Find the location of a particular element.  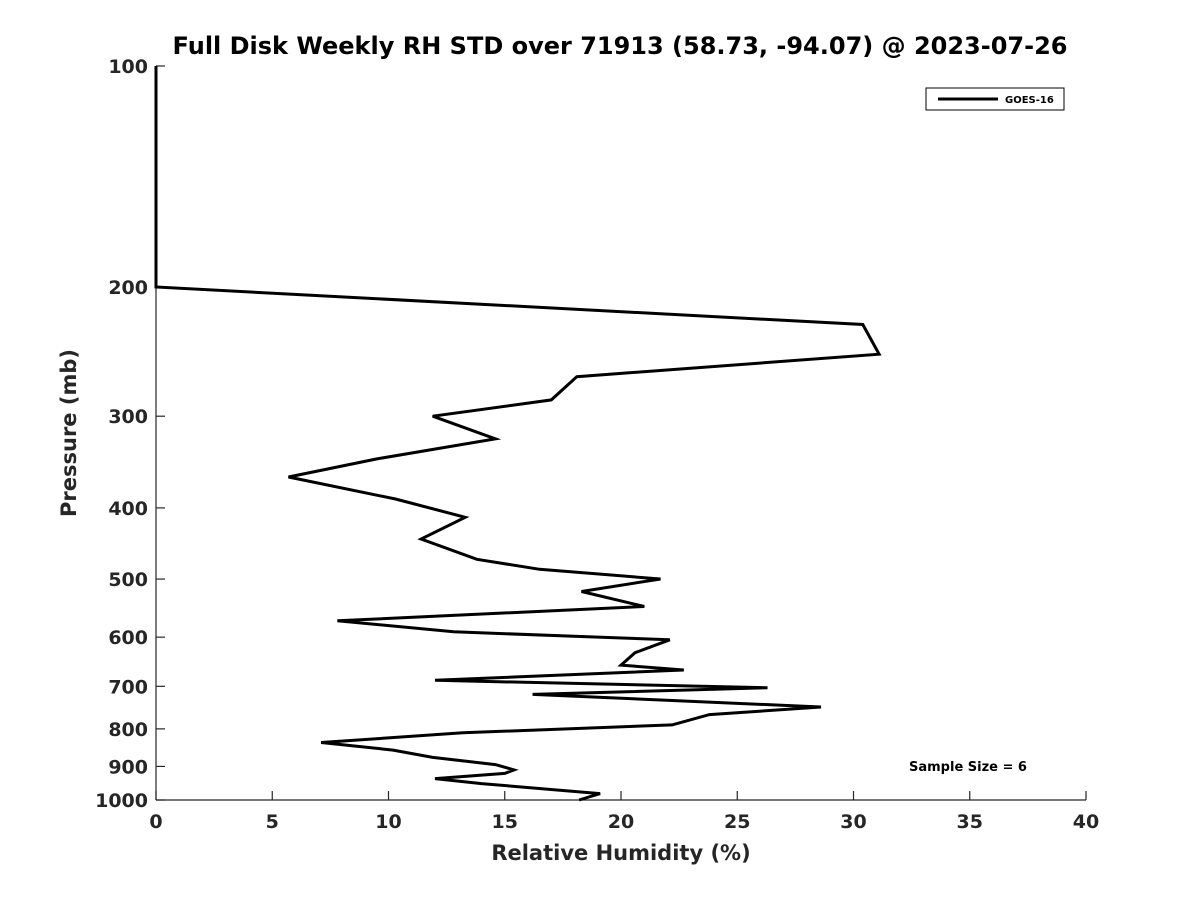

y-ticks: 100 200 300 400 500 600 700 800 900 1000 is located at coordinates (130, 434).